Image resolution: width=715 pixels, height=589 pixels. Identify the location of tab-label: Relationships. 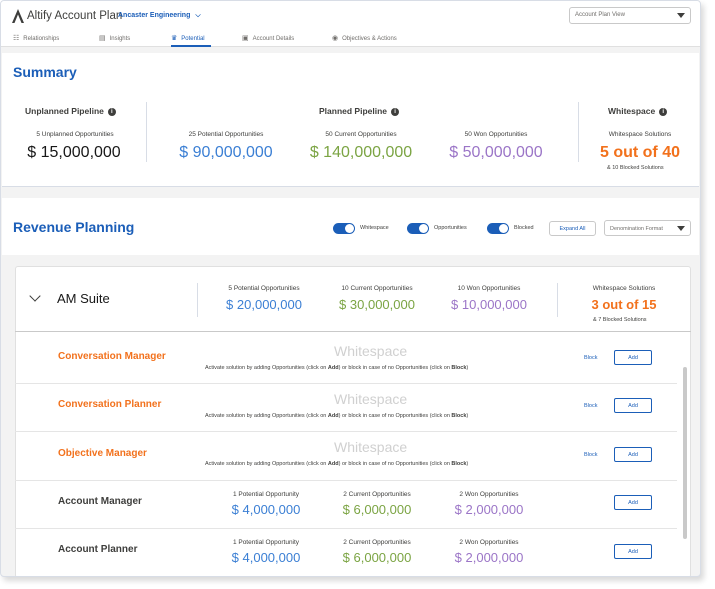
(41, 39).